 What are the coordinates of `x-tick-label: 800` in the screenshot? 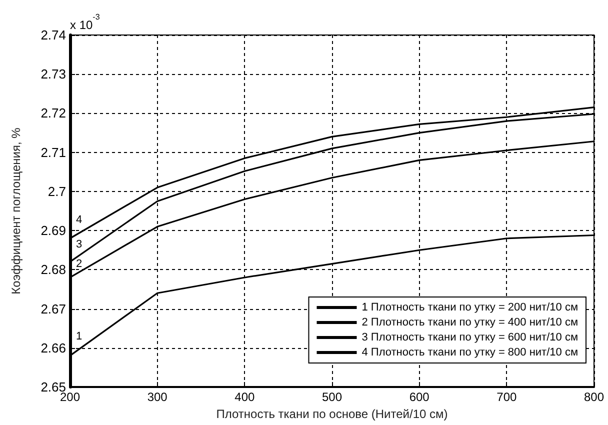 It's located at (594, 397).